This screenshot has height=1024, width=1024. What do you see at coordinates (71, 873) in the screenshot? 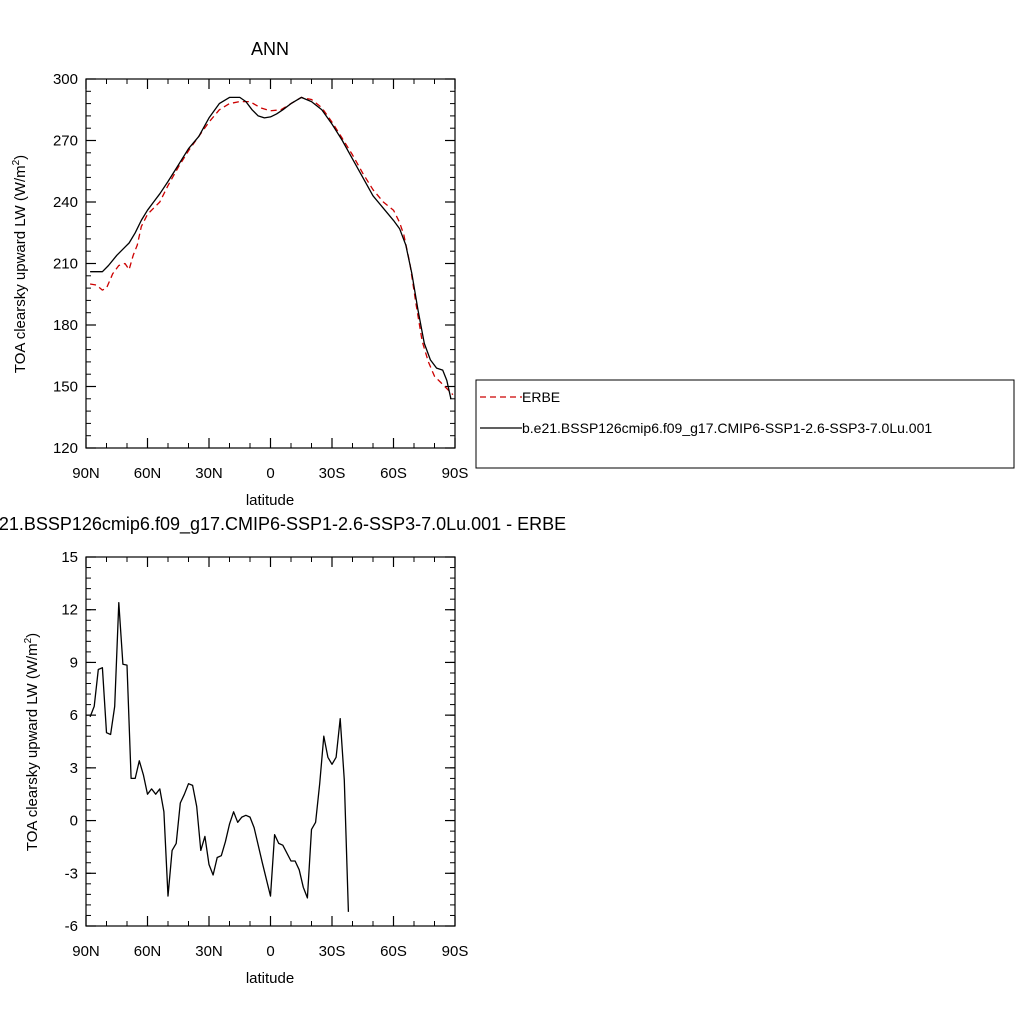
I see `bottom-y-tick-label: -3` at bounding box center [71, 873].